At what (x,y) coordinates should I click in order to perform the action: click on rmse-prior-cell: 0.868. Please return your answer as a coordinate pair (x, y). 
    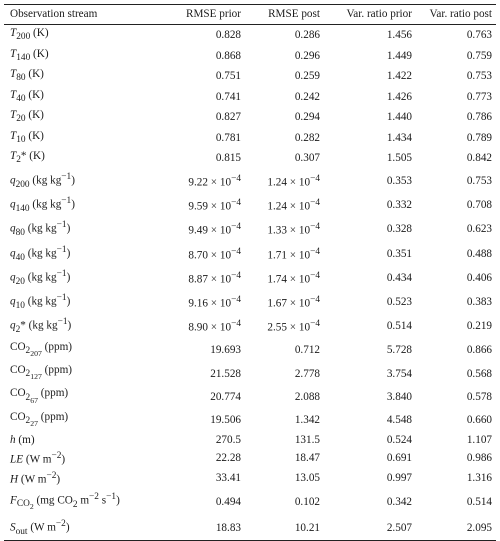
    Looking at the image, I should click on (228, 55).